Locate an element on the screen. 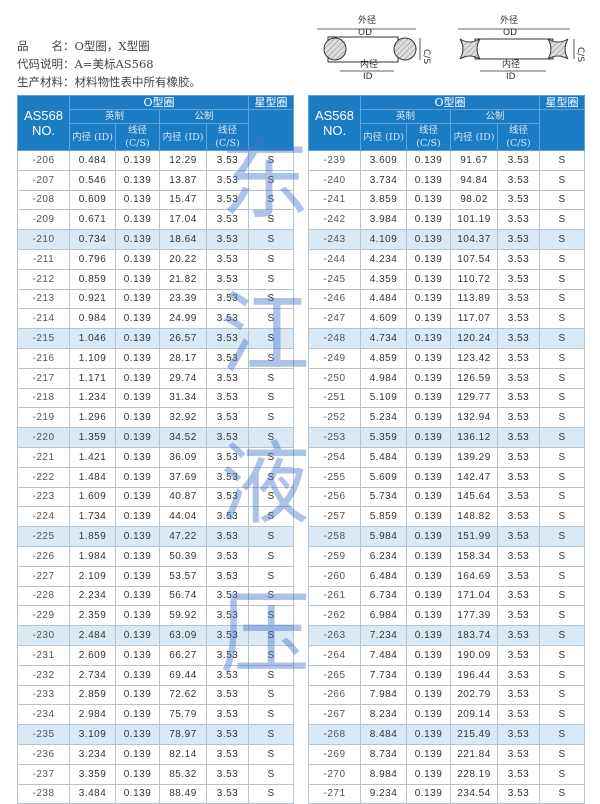 Image resolution: width=600 pixels, height=804 pixels. table-cell: 34.52 is located at coordinates (183, 437).